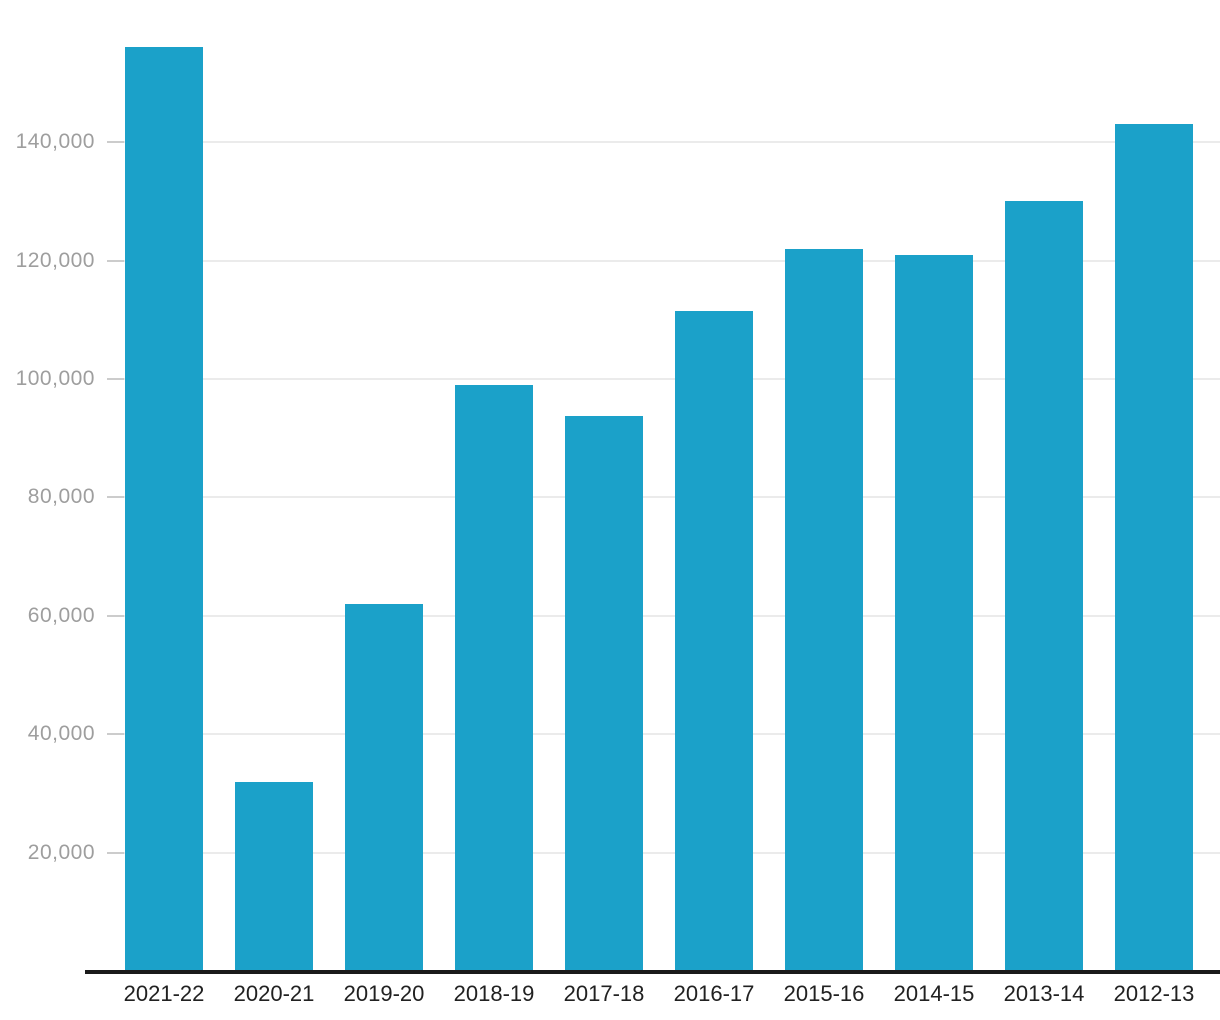  Describe the element at coordinates (55, 260) in the screenshot. I see `y-axis-tick-label: 120,000` at that location.